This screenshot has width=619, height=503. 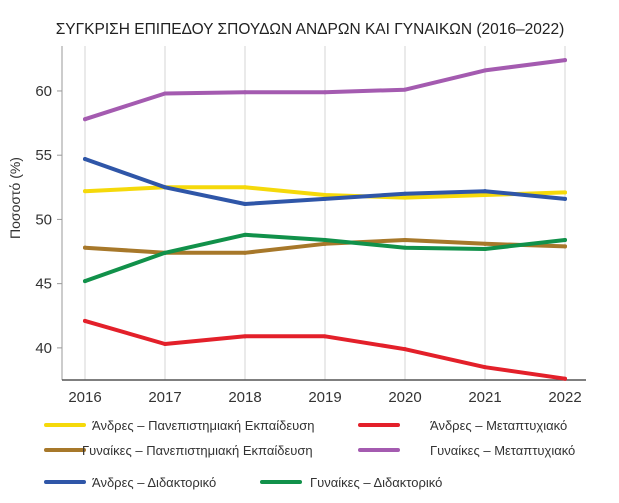 I want to click on data-point-2-2020, so click(x=405, y=239).